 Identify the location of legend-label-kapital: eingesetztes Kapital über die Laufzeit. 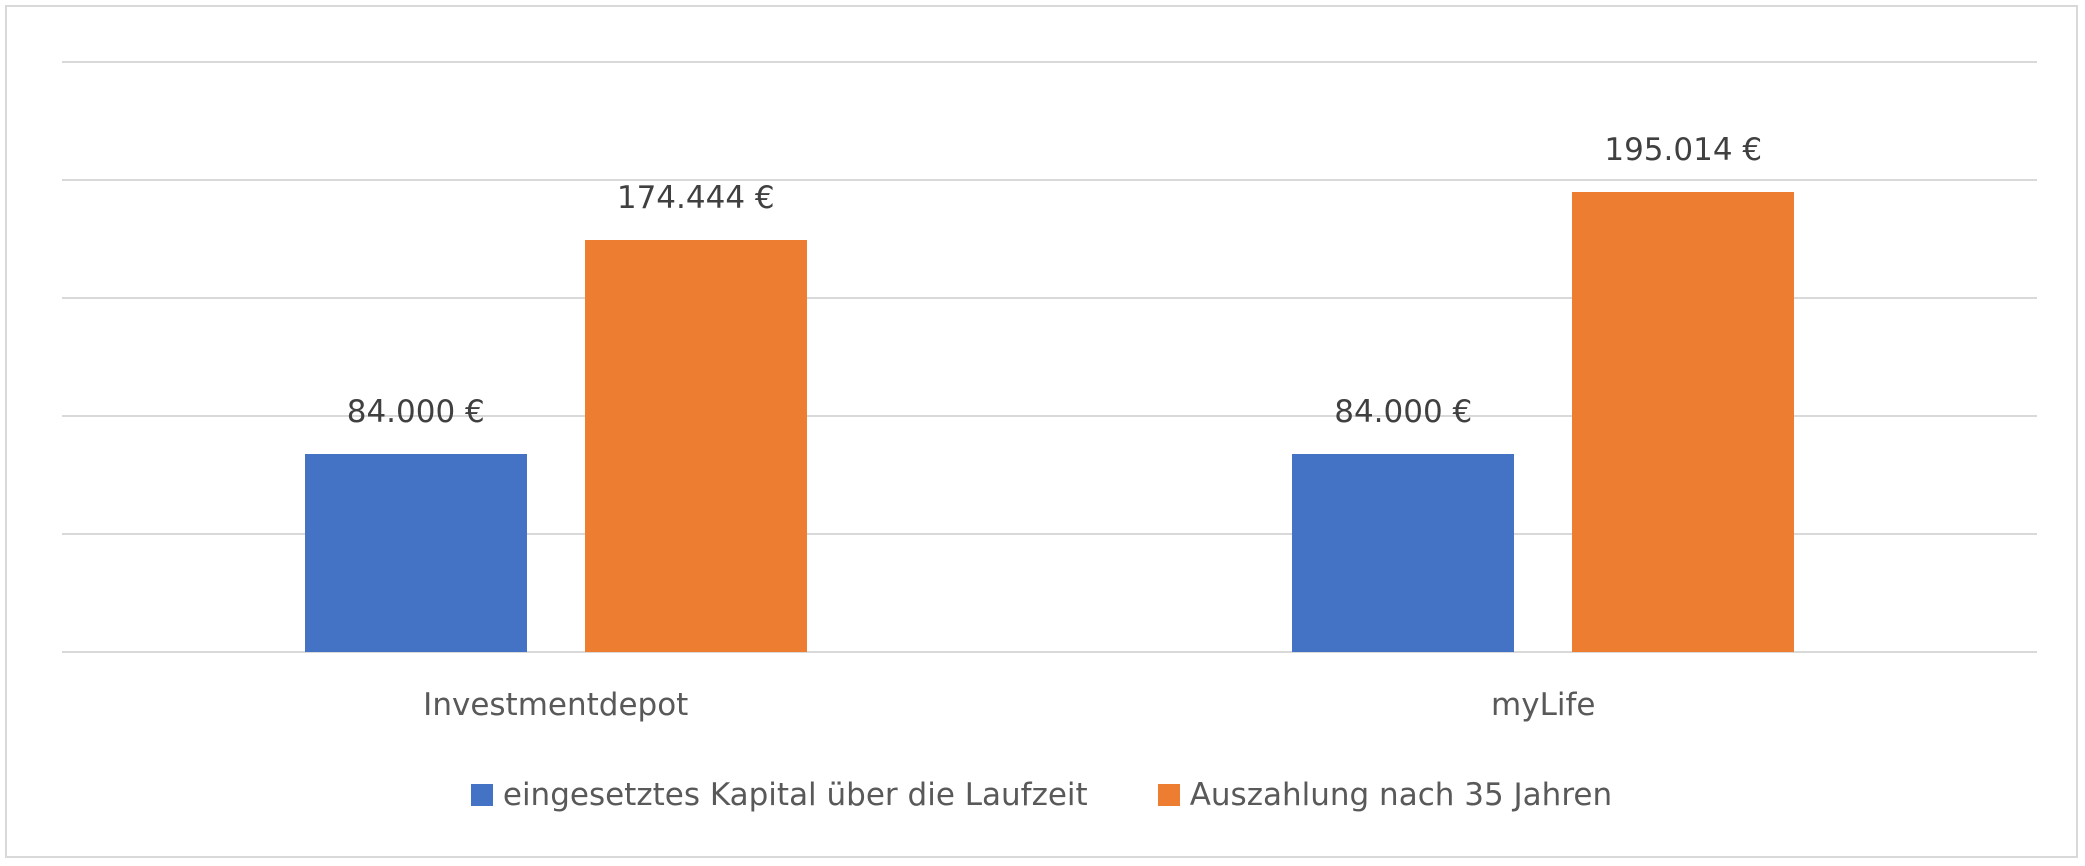
(795, 795).